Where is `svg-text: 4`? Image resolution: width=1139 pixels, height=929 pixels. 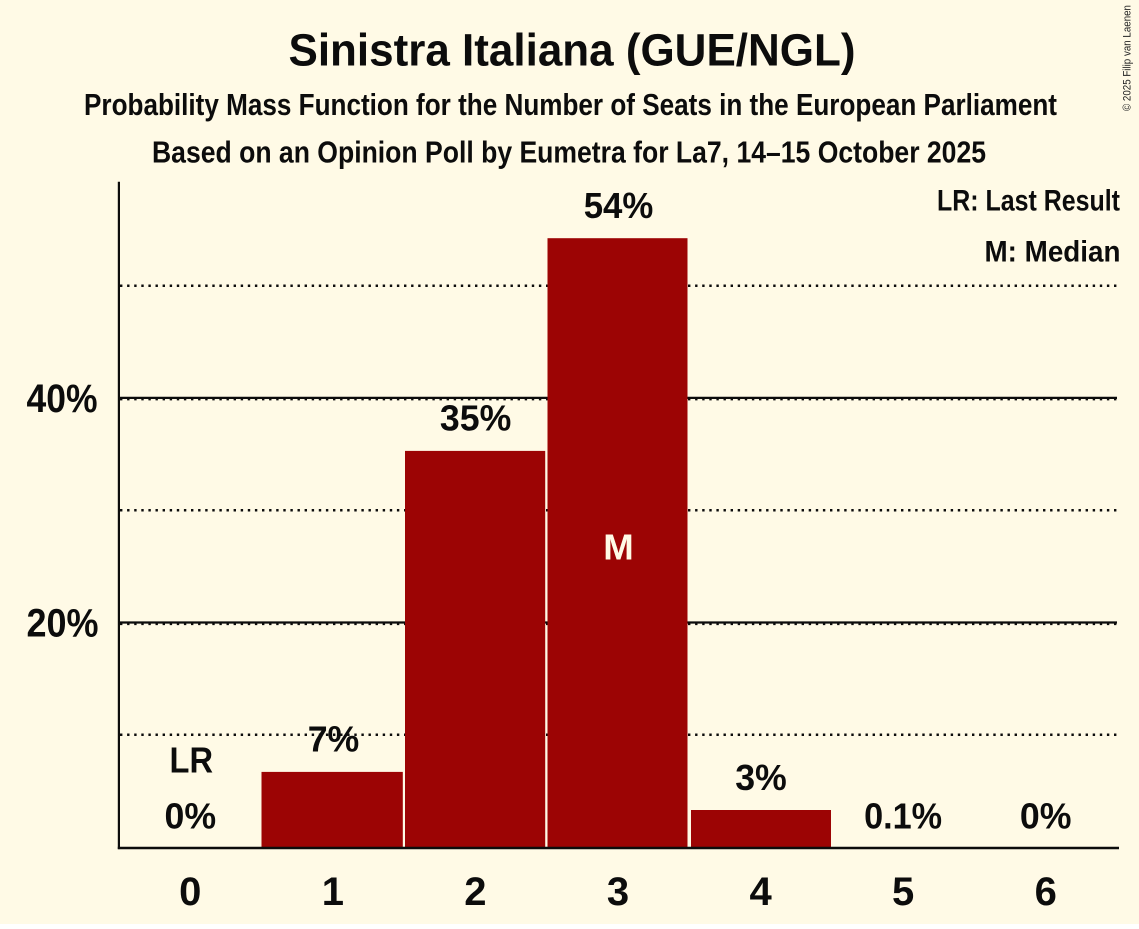
svg-text: 4 is located at coordinates (760, 892).